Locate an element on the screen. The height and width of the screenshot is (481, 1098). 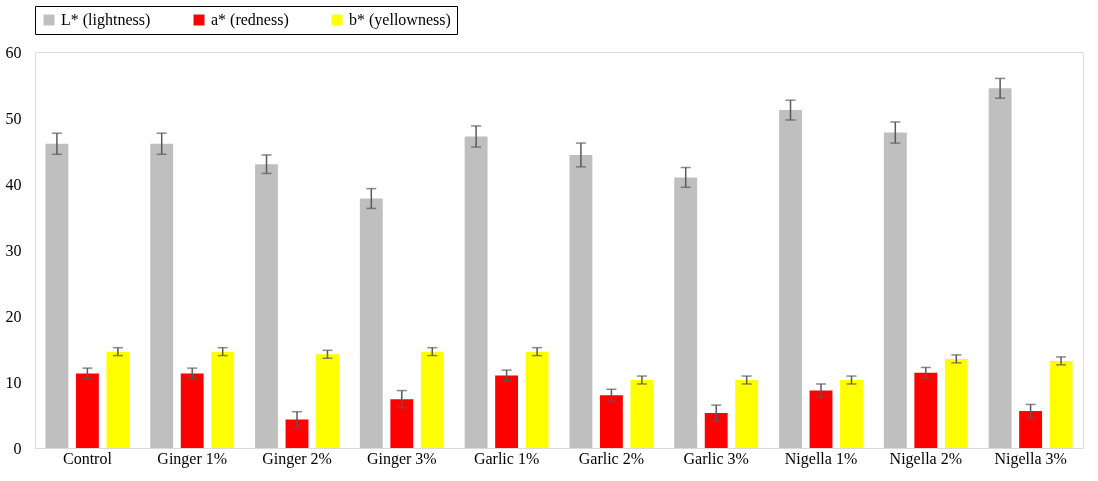
x-tick-label: Nigella 1% is located at coordinates (821, 458).